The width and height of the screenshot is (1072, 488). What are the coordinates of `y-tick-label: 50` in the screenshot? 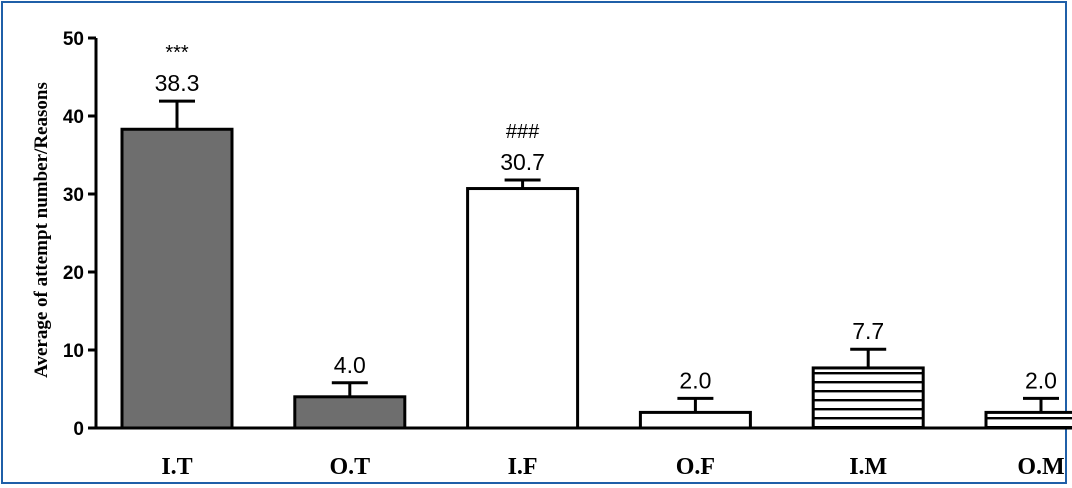 It's located at (73, 39).